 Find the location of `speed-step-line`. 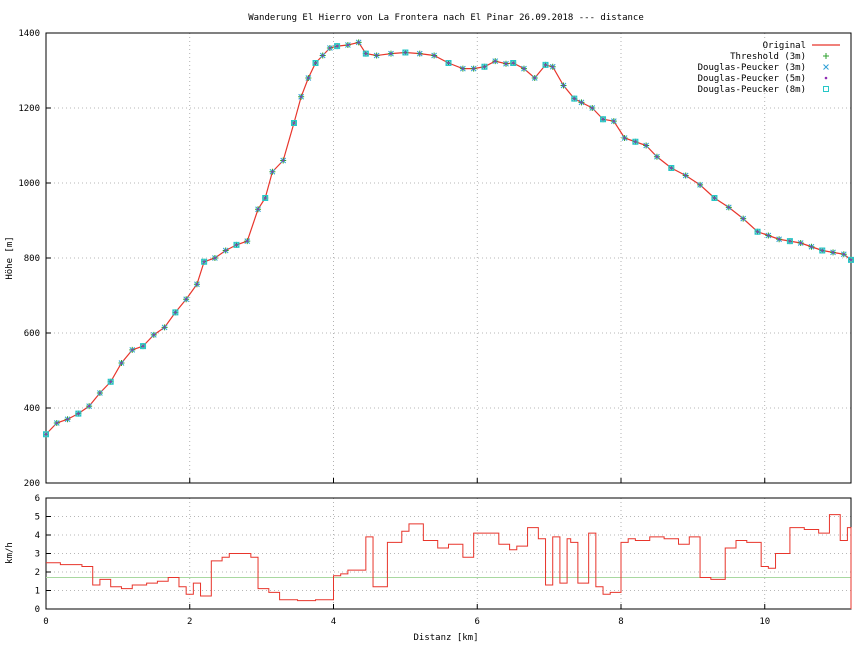

speed-step-line is located at coordinates (449, 561).